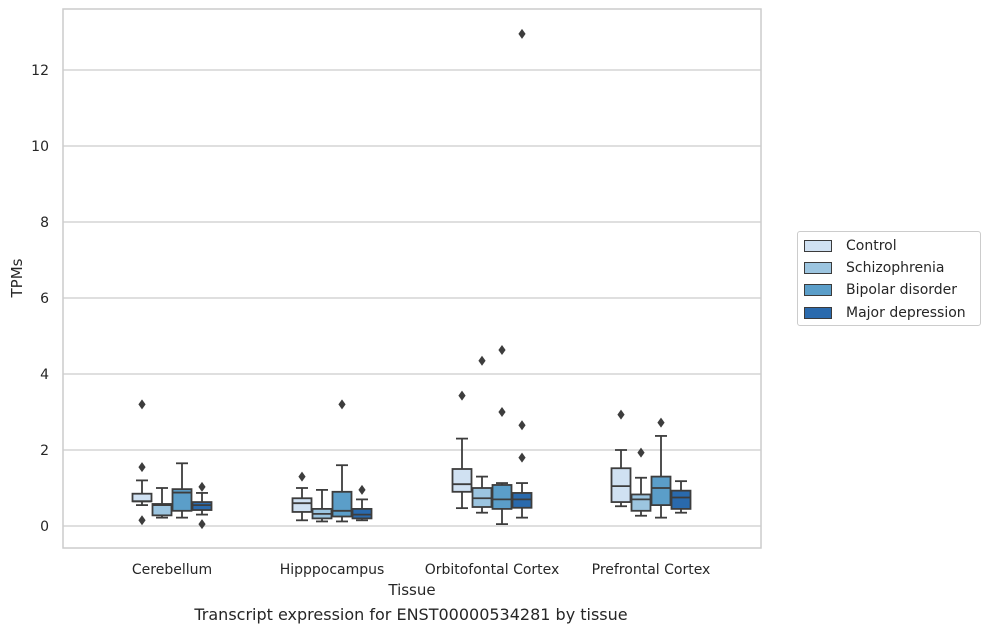 This screenshot has width=992, height=634. Describe the element at coordinates (411, 590) in the screenshot. I see `x-axis-label: Tissue` at that location.